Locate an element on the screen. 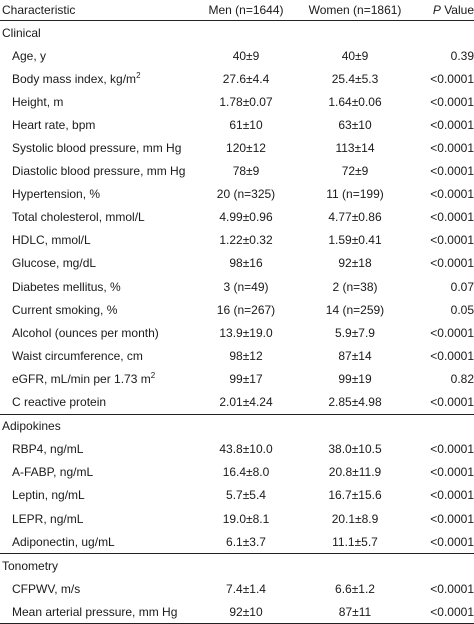 This screenshot has width=474, height=624. women-value: 6.6±1.2 is located at coordinates (355, 588).